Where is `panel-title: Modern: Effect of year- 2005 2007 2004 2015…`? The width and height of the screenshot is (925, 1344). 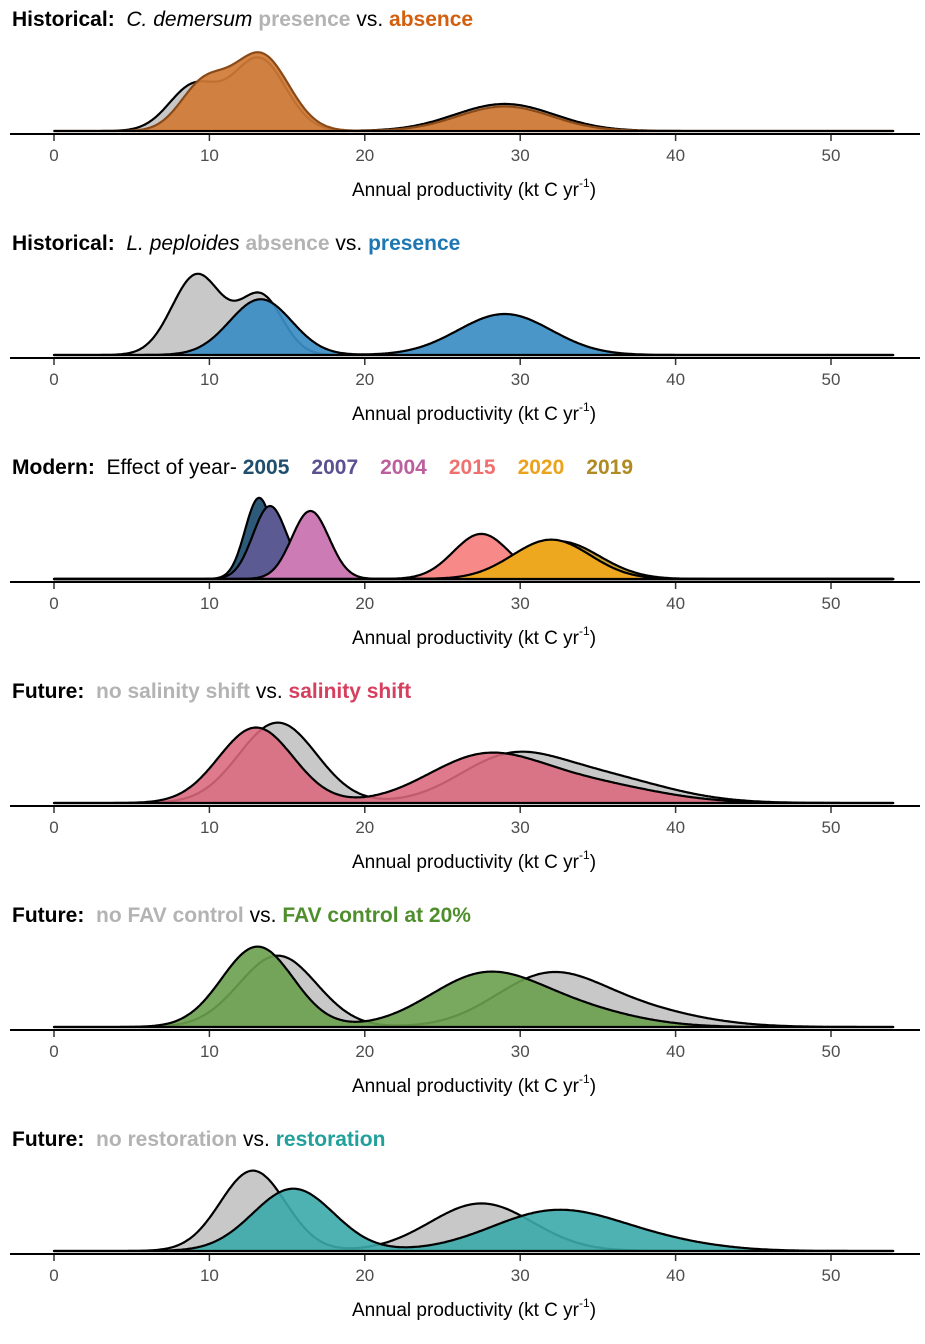
panel-title: Modern: Effect of year- 2005 2007 2004 2015… is located at coordinates (333, 468).